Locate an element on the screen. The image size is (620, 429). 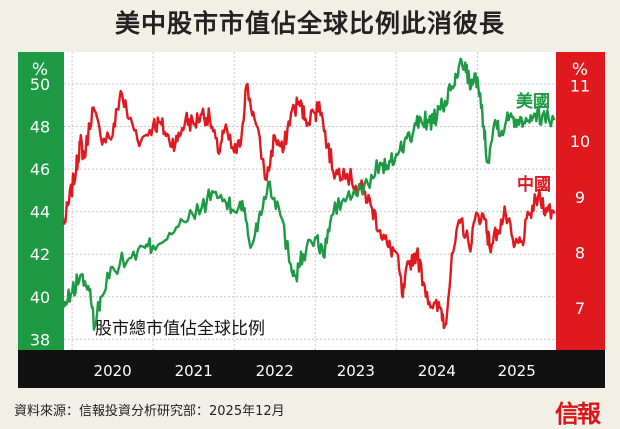
x-tick-label: 2024 is located at coordinates (437, 371).